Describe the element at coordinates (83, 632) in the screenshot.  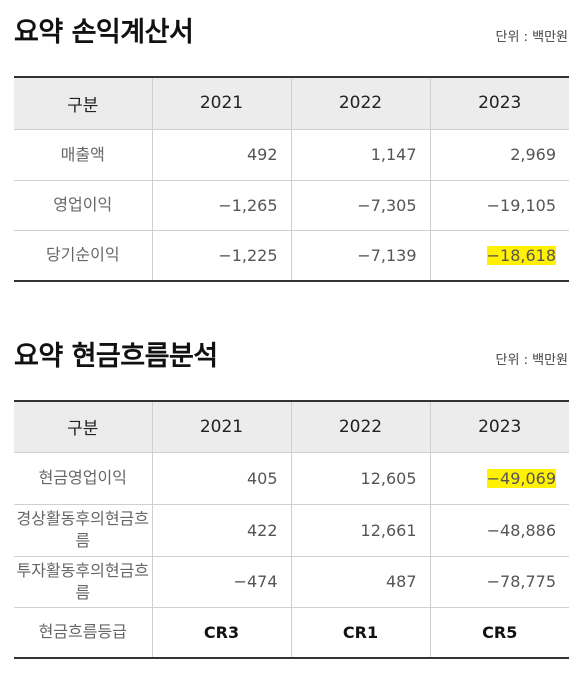
I see `row-label: 현금흐름등급` at that location.